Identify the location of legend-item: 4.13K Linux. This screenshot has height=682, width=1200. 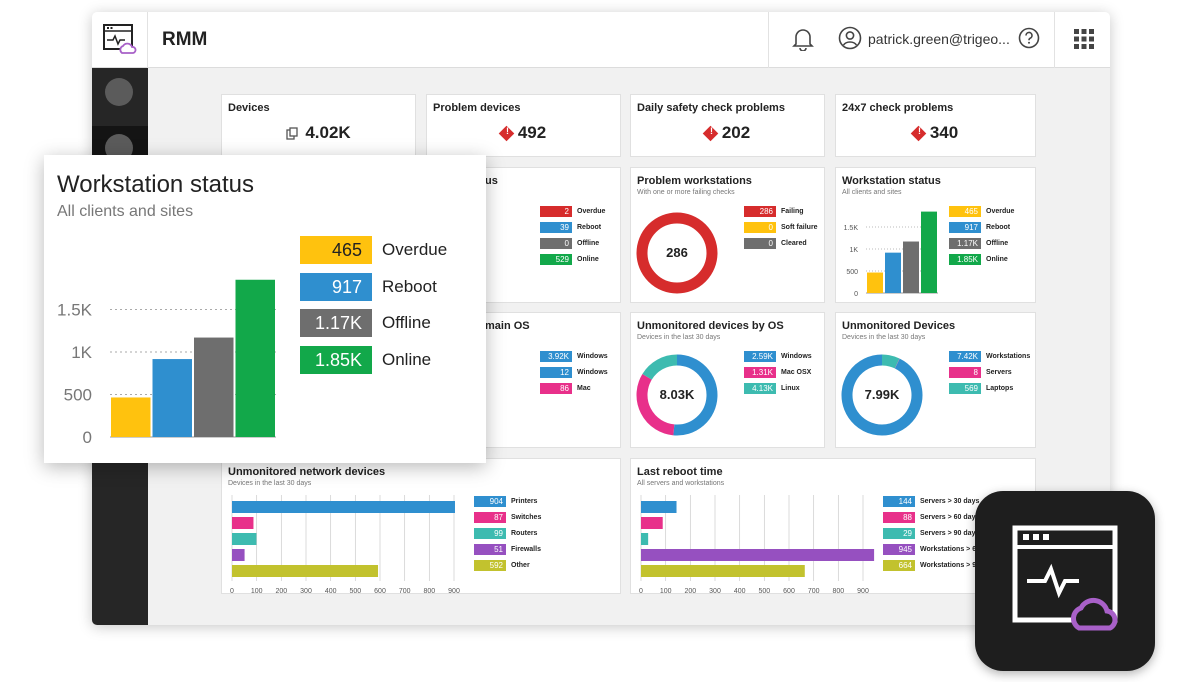
(778, 388).